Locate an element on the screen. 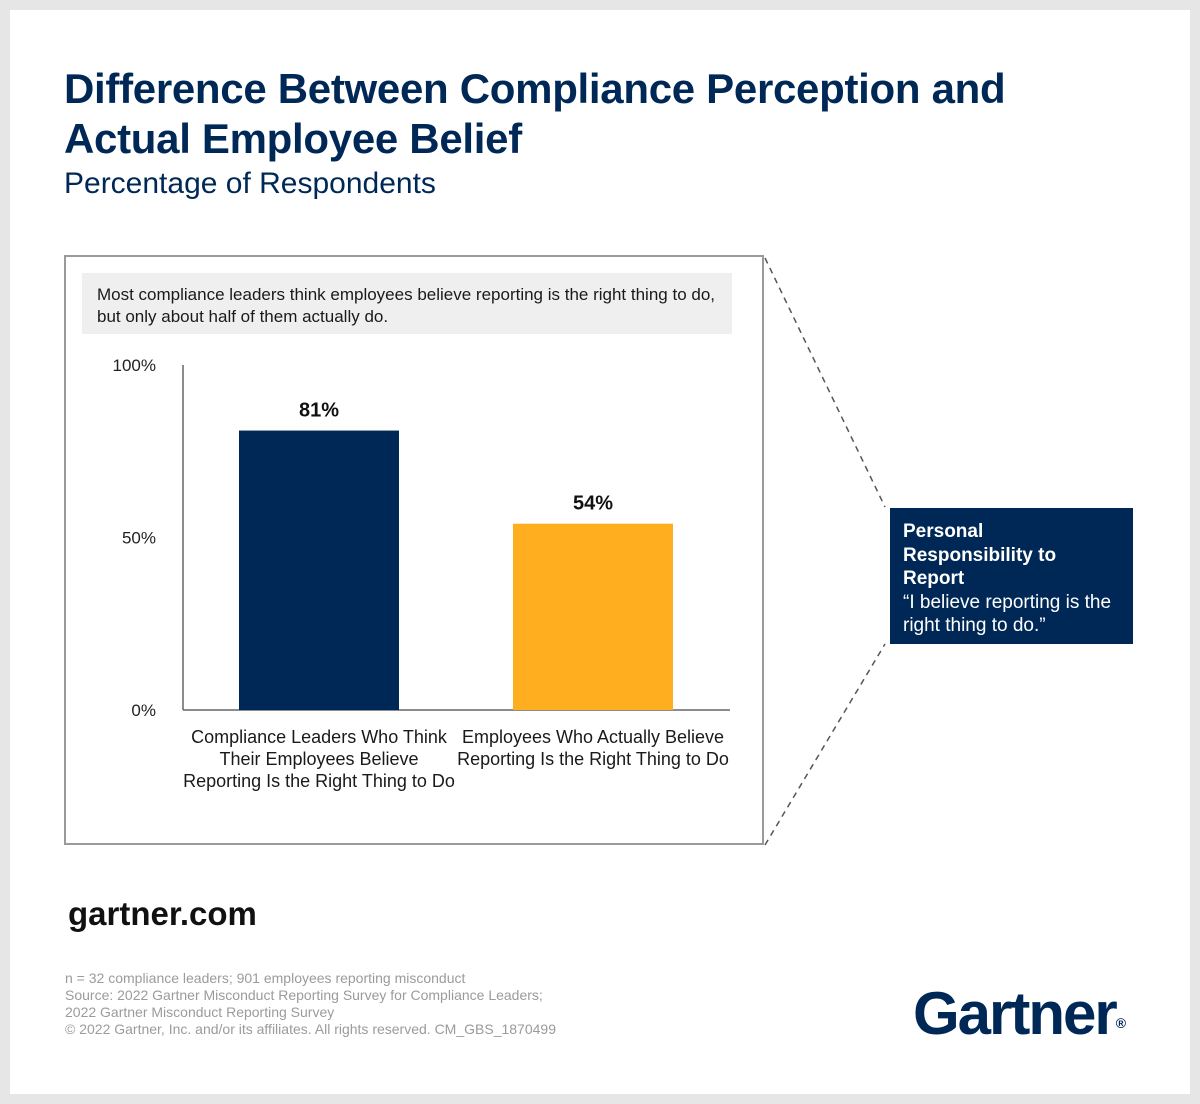 The width and height of the screenshot is (1200, 1104). data-label: 54% is located at coordinates (593, 504).